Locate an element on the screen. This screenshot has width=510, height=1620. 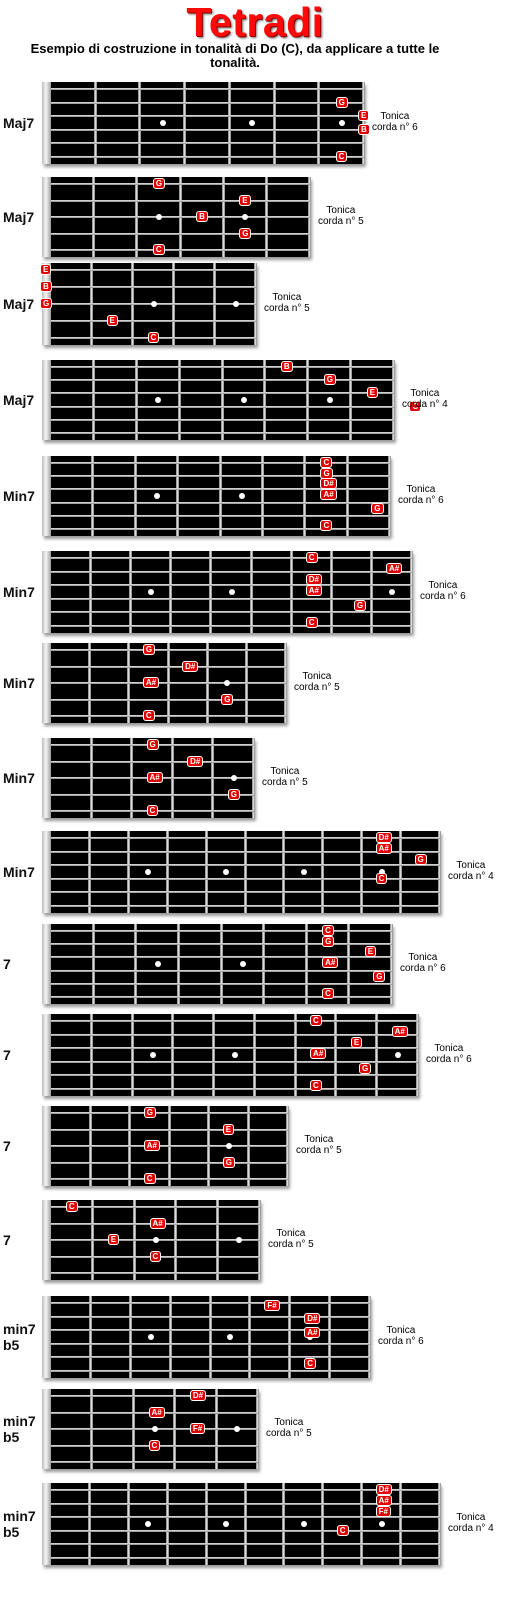
chord-label: 7 is located at coordinates (7, 964).